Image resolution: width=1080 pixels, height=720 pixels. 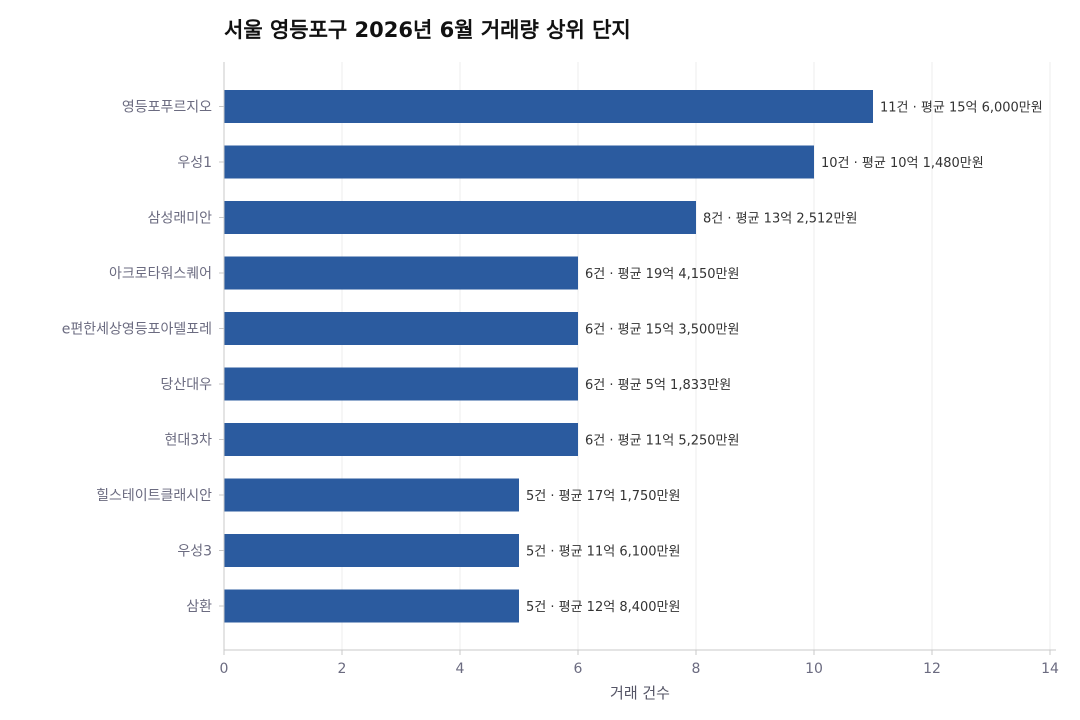 I want to click on x-axis-title: 거래 건수, so click(x=640, y=693).